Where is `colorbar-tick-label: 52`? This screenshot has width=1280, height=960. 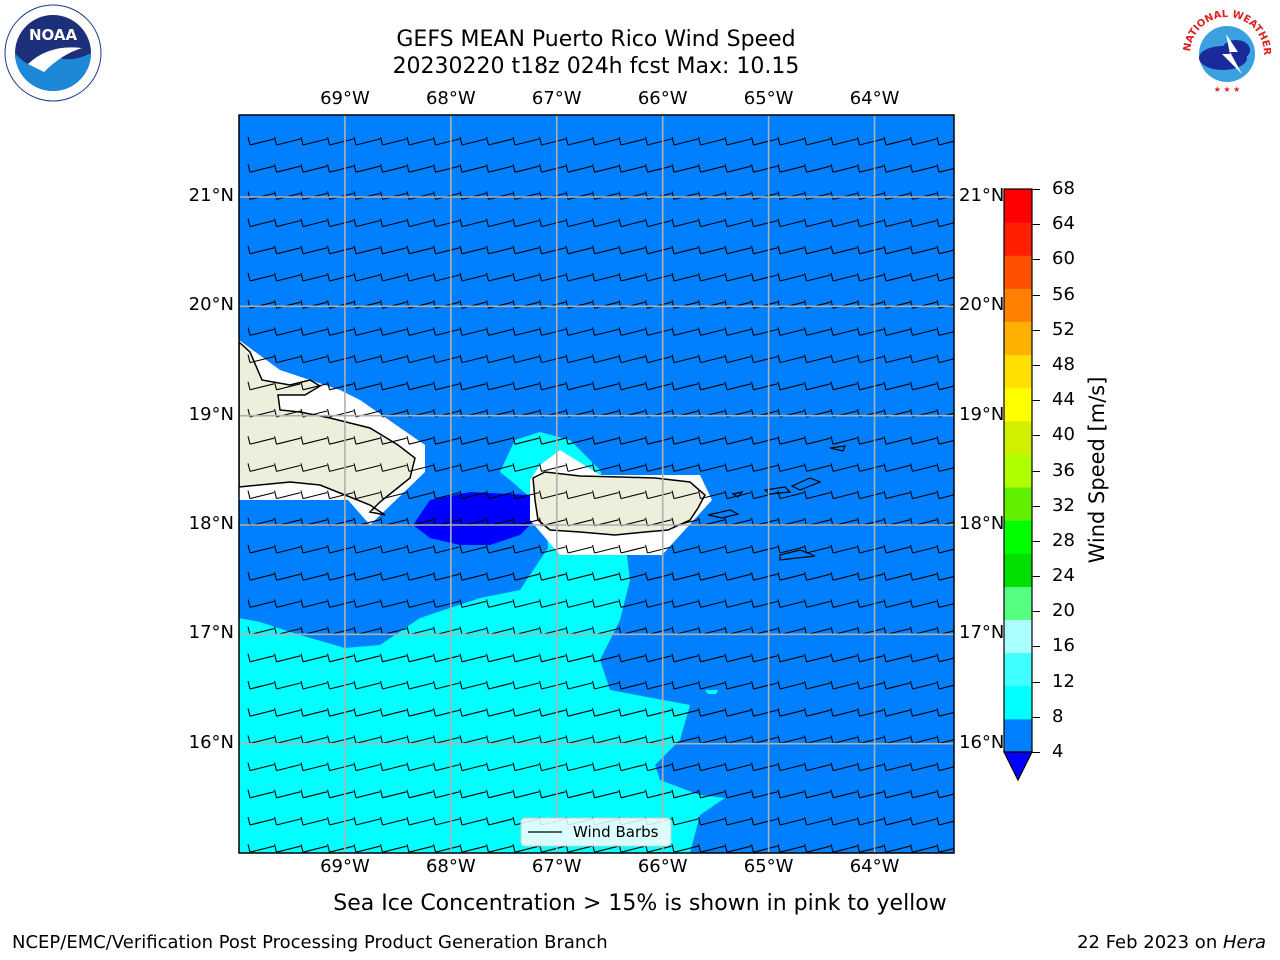 colorbar-tick-label: 52 is located at coordinates (1063, 329).